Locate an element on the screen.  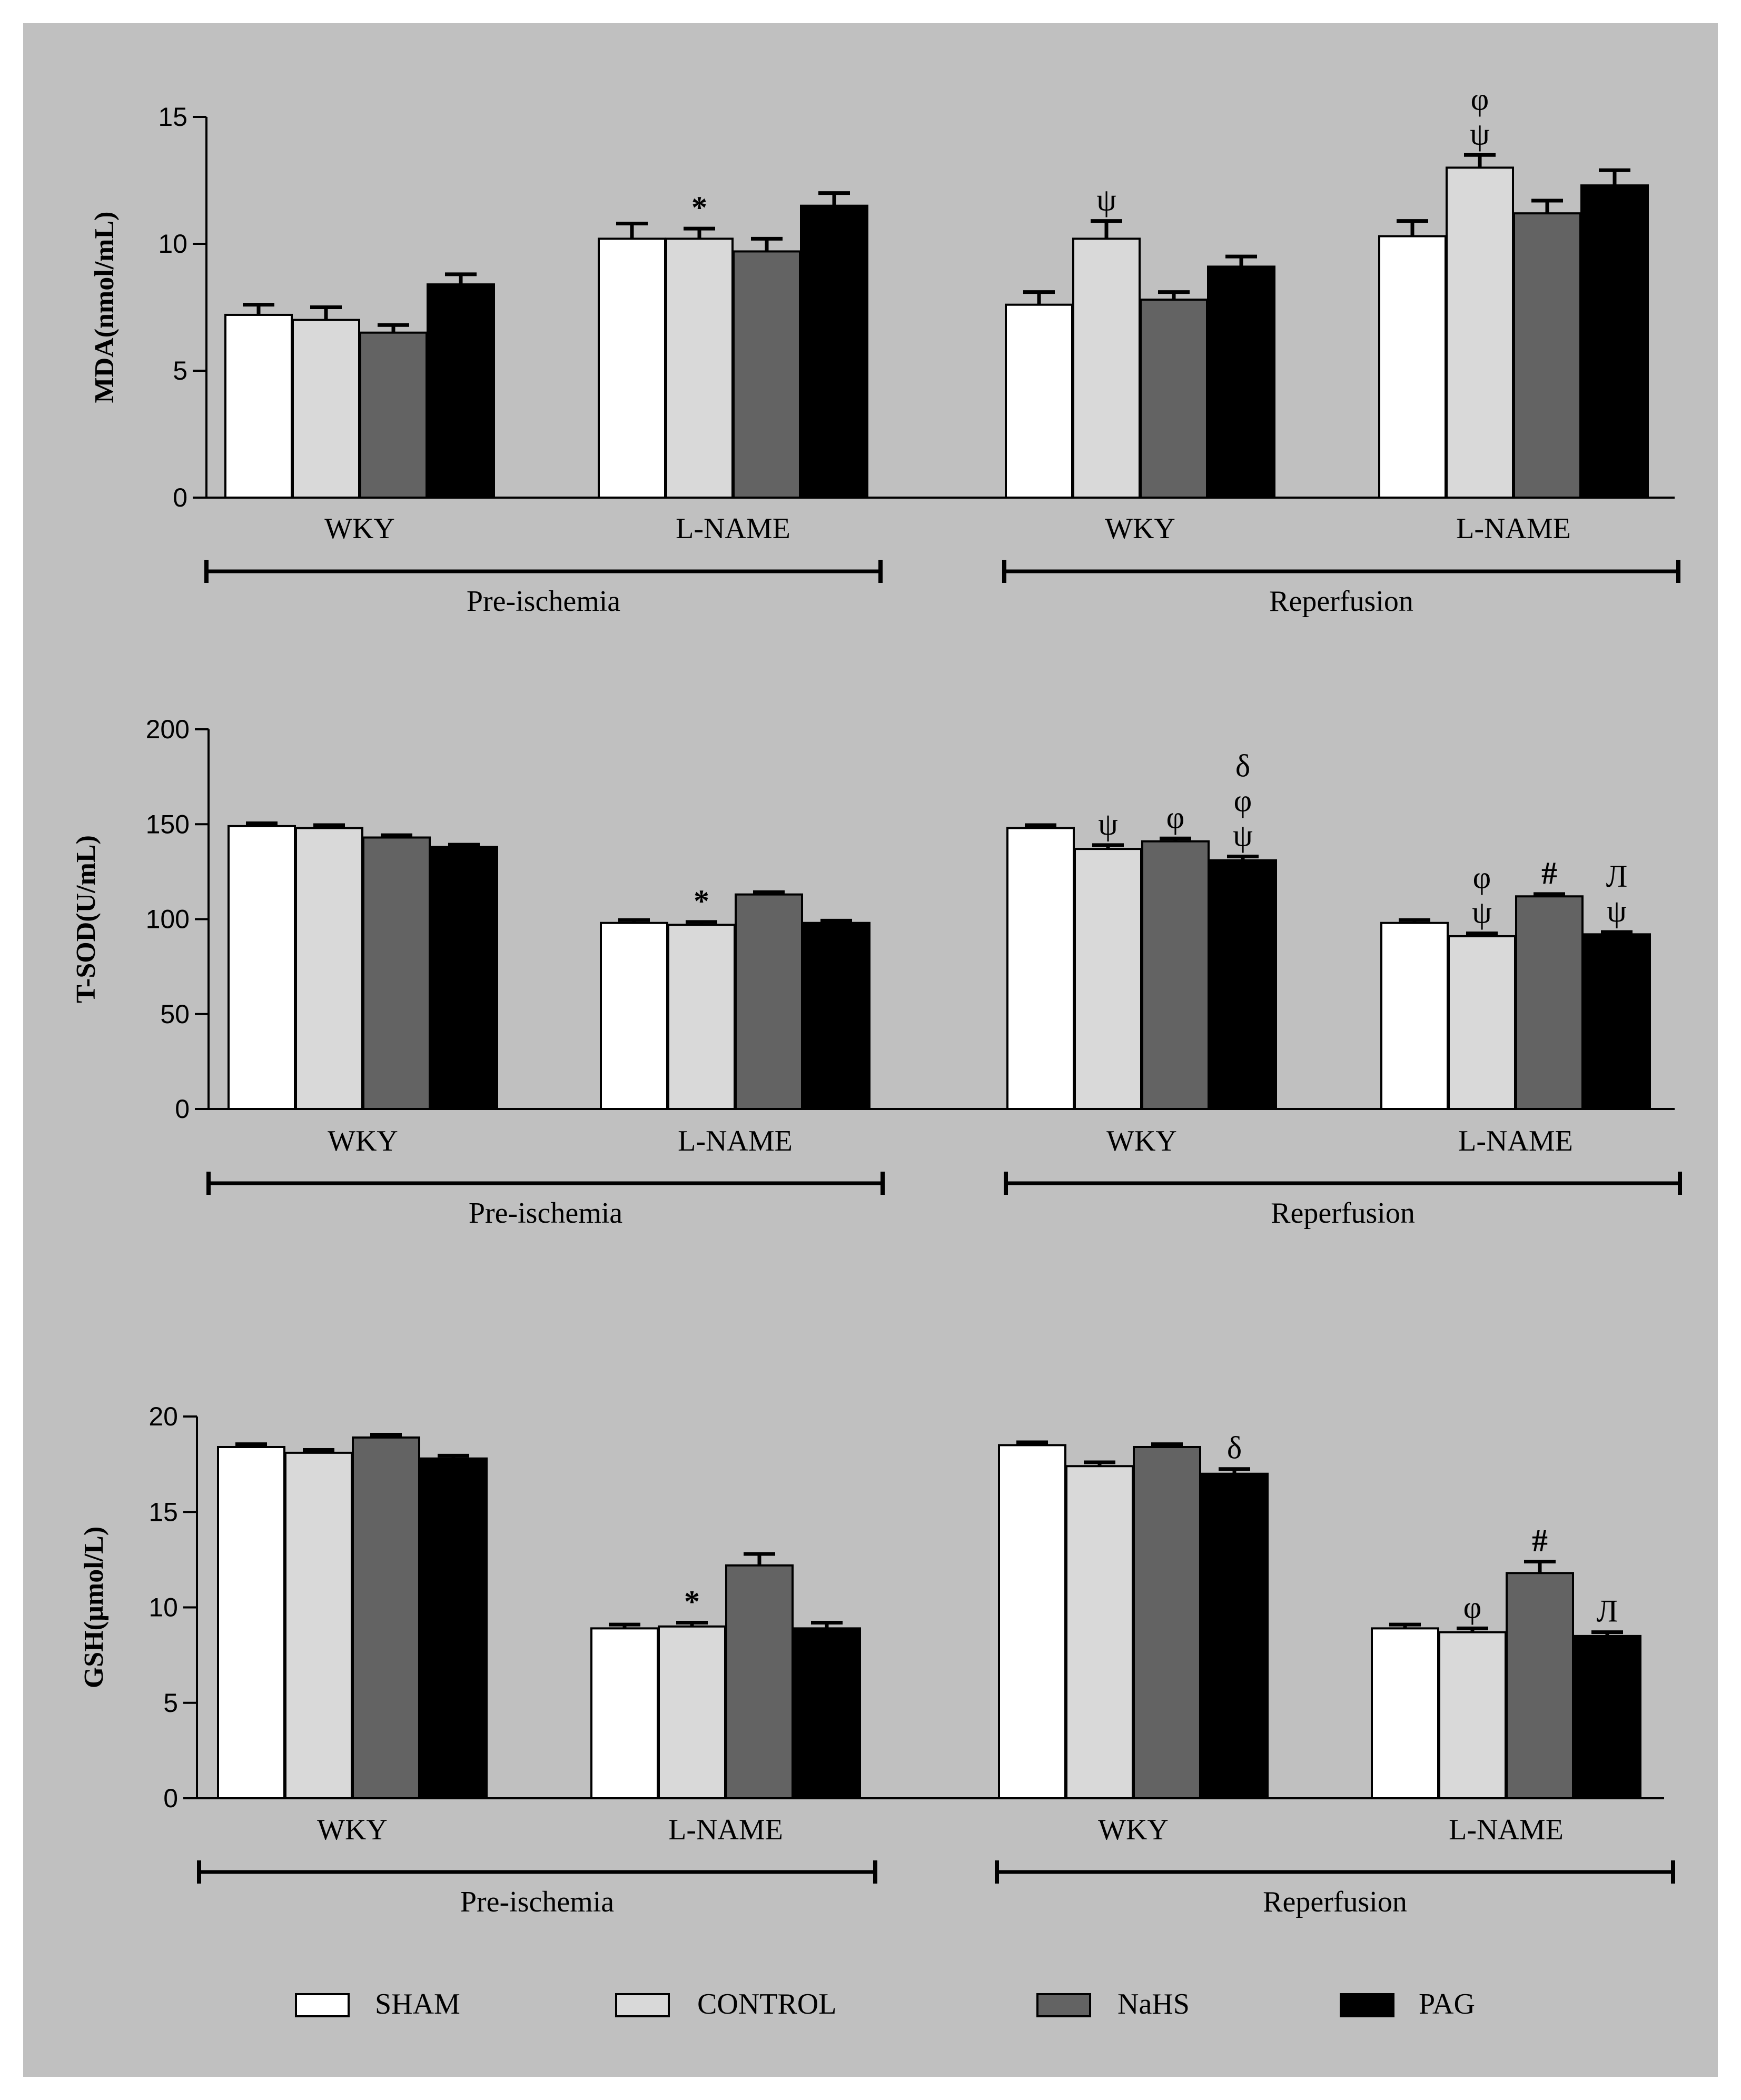
y-tick-label: 5 is located at coordinates (170, 1703).